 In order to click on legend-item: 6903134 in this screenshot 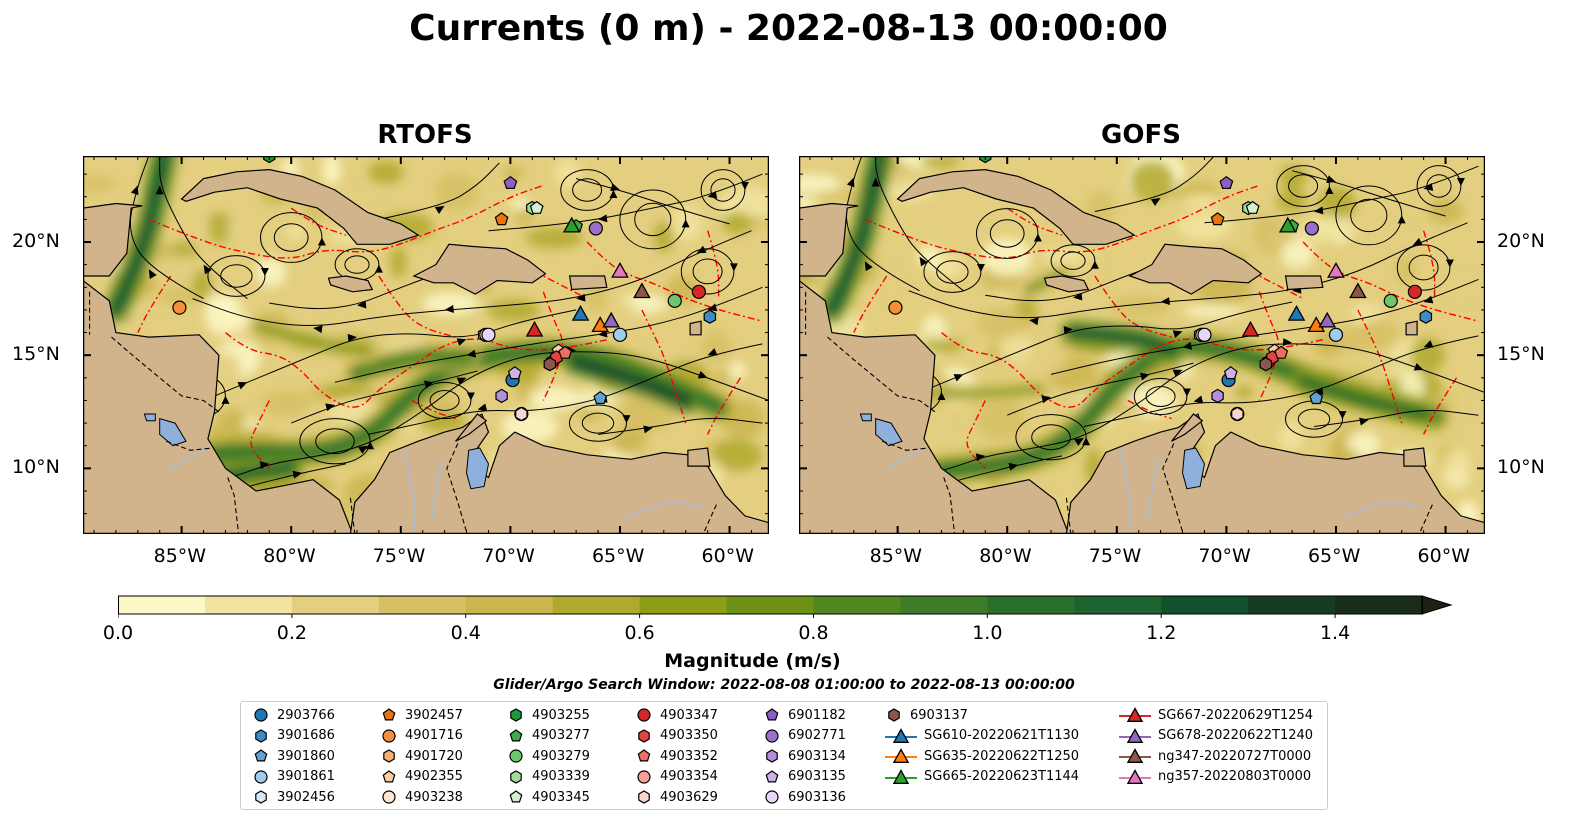, I will do `click(804, 756)`.